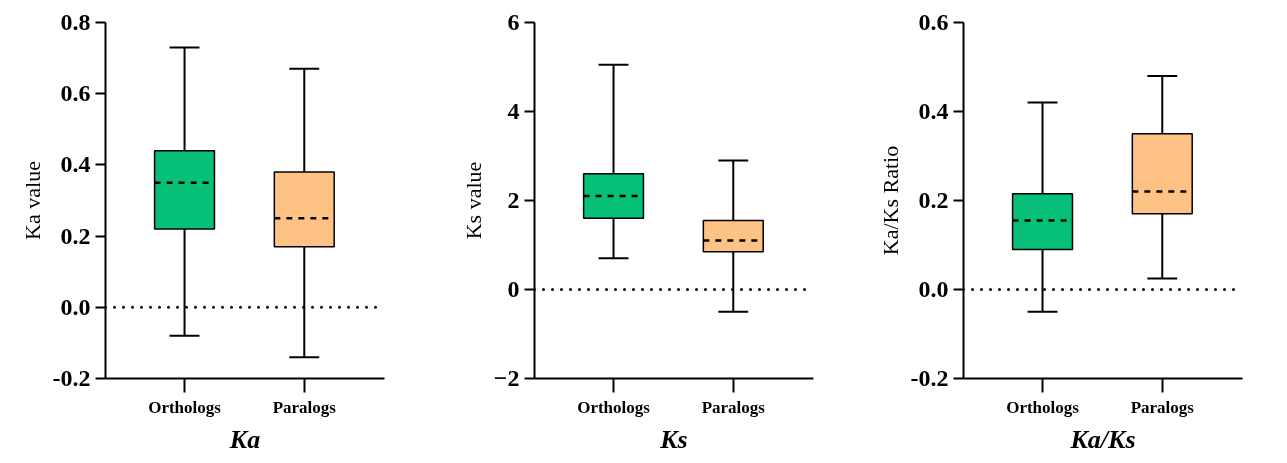 This screenshot has height=463, width=1287. What do you see at coordinates (244, 439) in the screenshot?
I see `x-axis-title: Ka` at bounding box center [244, 439].